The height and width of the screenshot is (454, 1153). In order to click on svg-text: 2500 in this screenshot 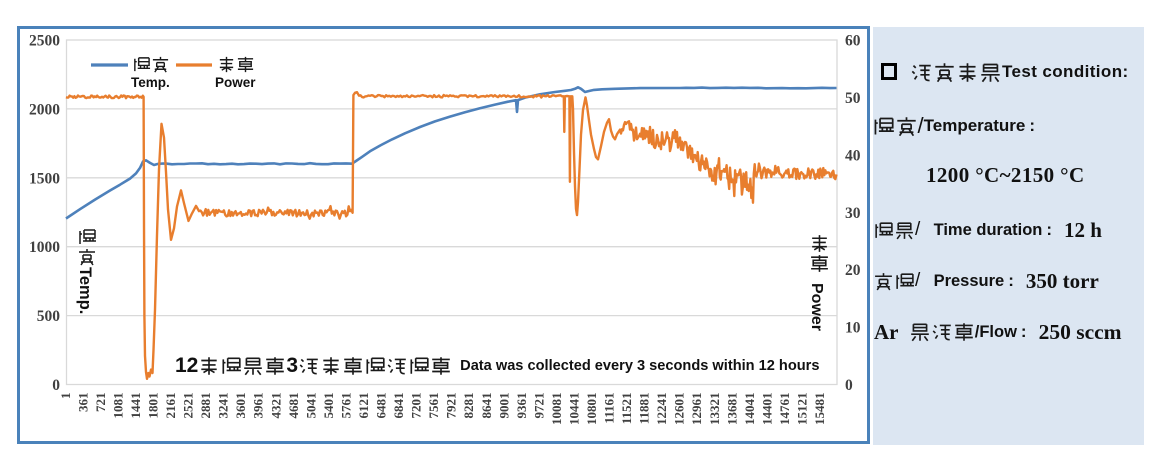, I will do `click(44, 41)`.